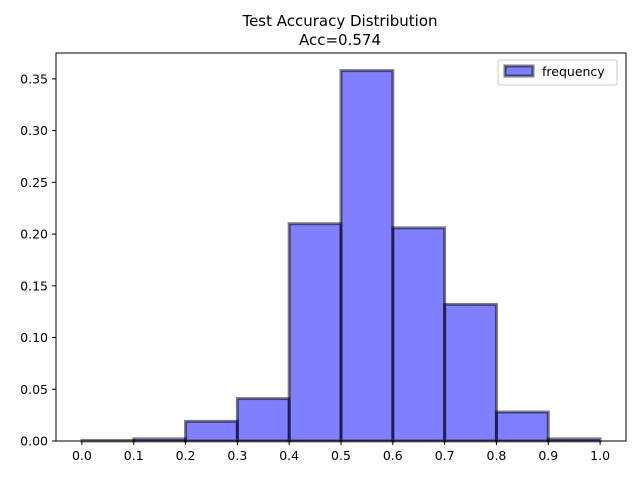  What do you see at coordinates (237, 455) in the screenshot?
I see `x-tick-label: 0.3` at bounding box center [237, 455].